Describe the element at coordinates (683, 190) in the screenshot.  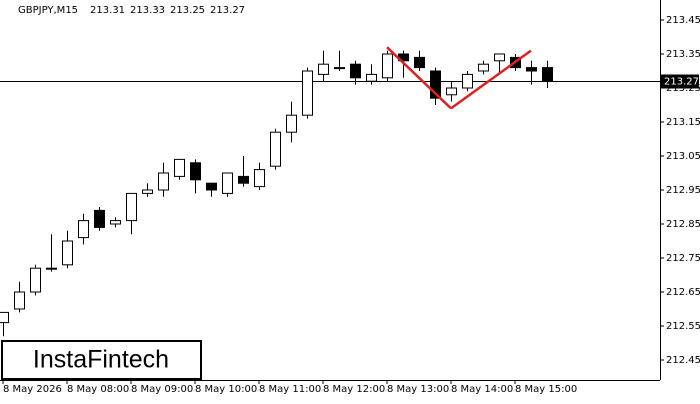
I see `y-tick-label: 212.95` at that location.